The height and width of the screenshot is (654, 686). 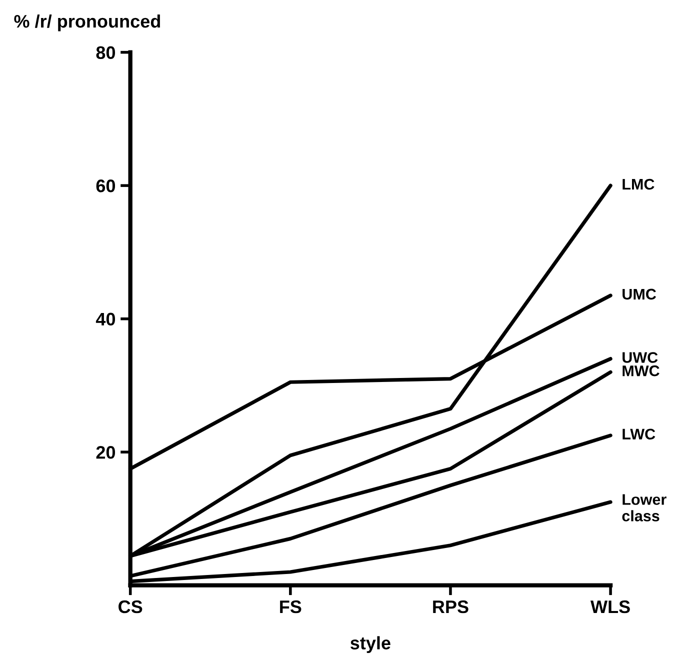 I want to click on series-label: MWC, so click(x=641, y=370).